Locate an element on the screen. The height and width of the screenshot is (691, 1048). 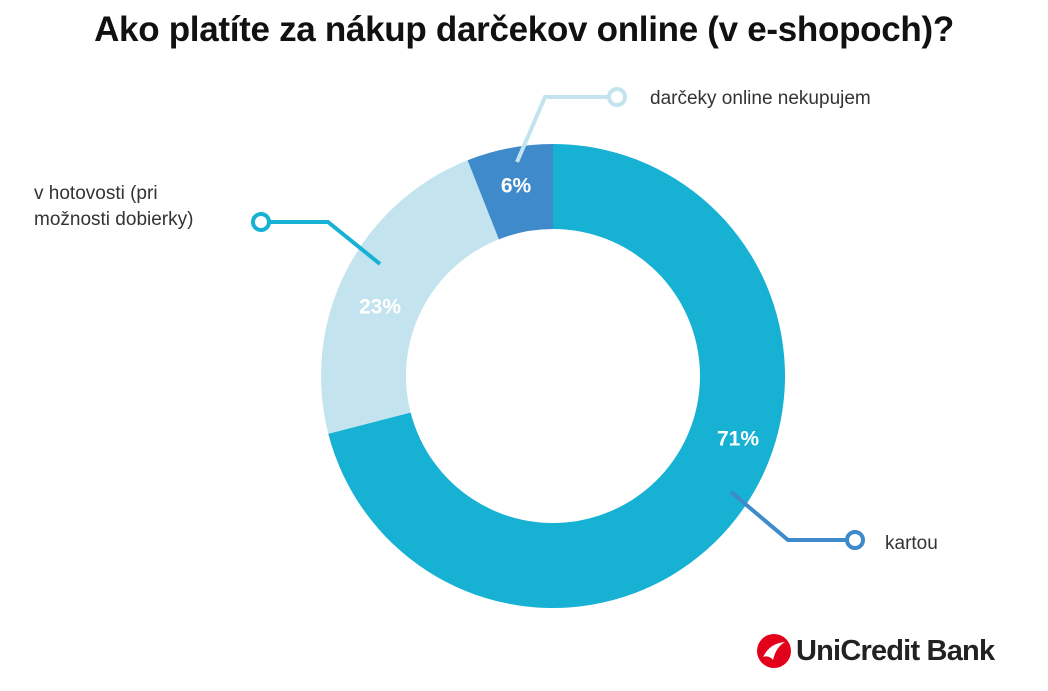
leader-line-kartou is located at coordinates (788, 516).